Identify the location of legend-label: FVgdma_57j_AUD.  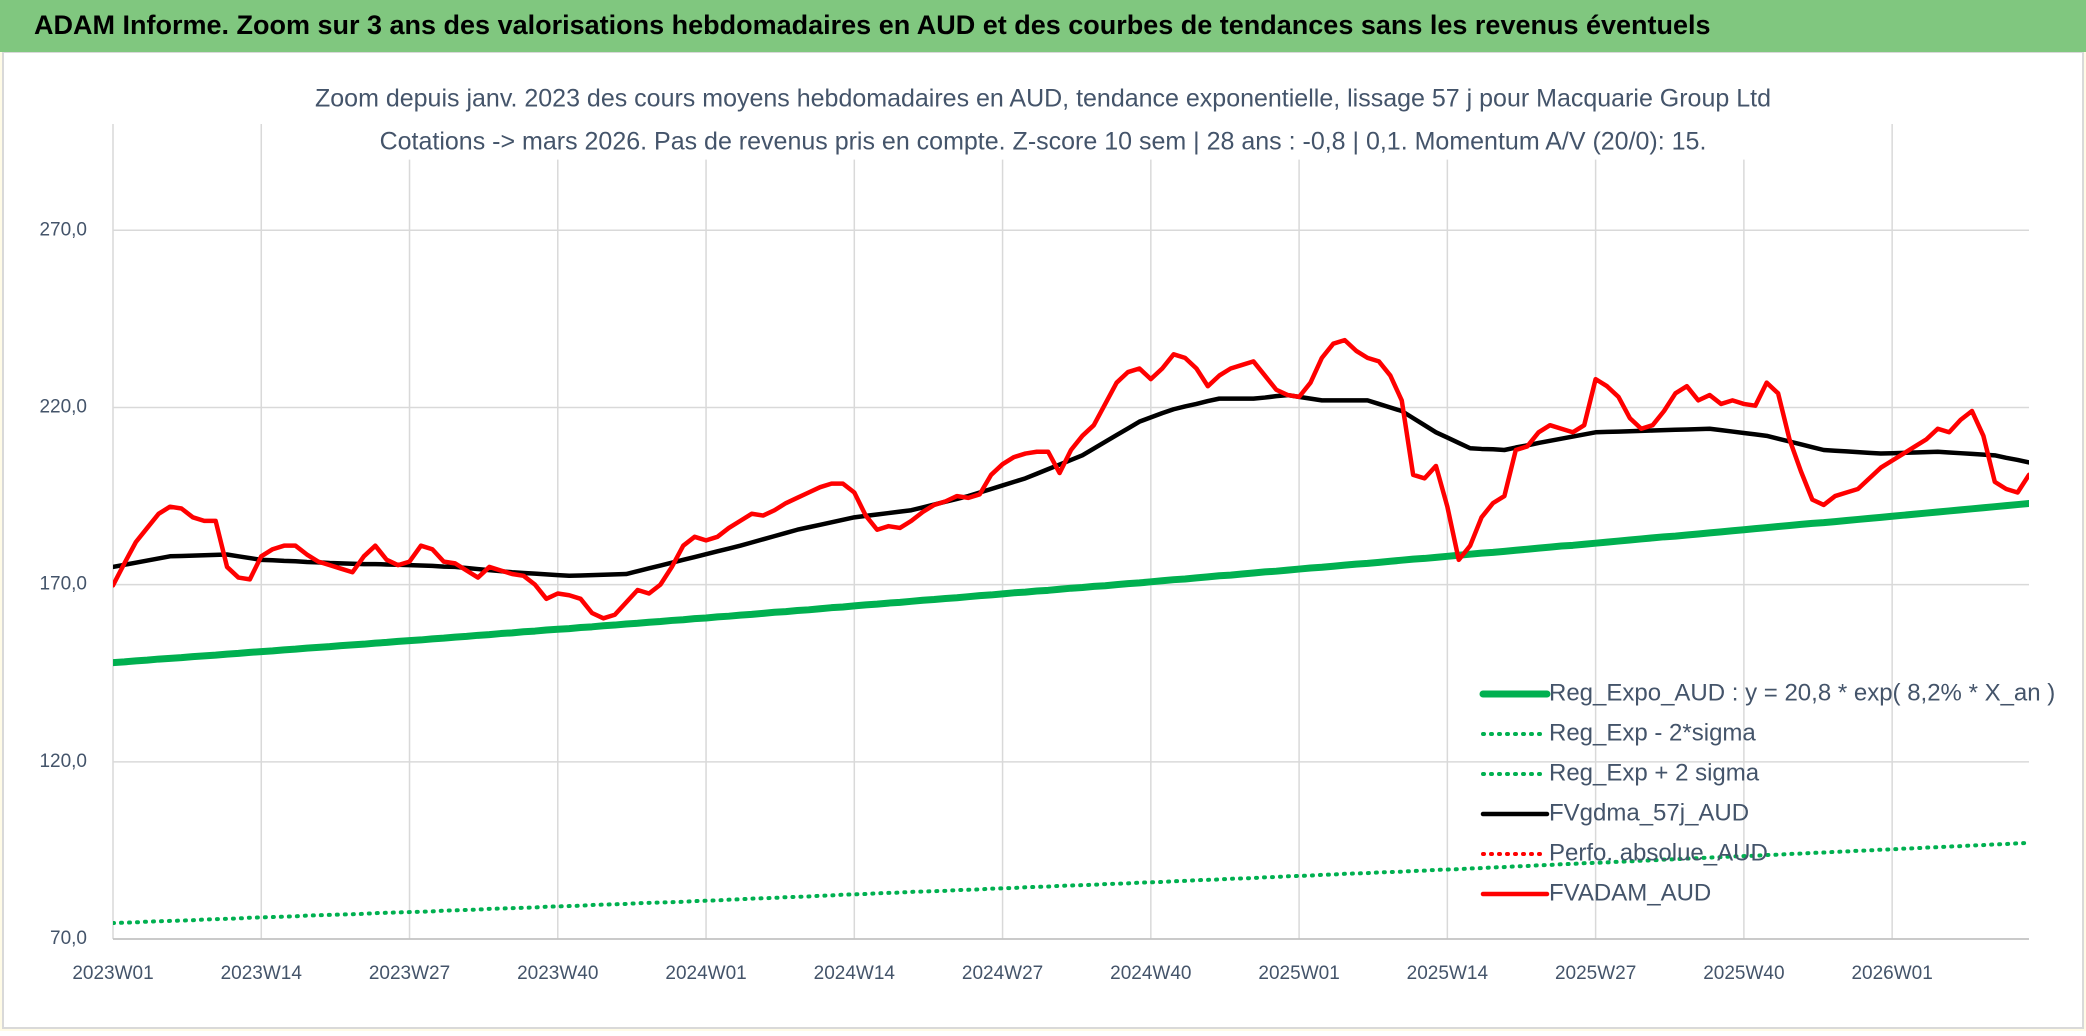
(1649, 812).